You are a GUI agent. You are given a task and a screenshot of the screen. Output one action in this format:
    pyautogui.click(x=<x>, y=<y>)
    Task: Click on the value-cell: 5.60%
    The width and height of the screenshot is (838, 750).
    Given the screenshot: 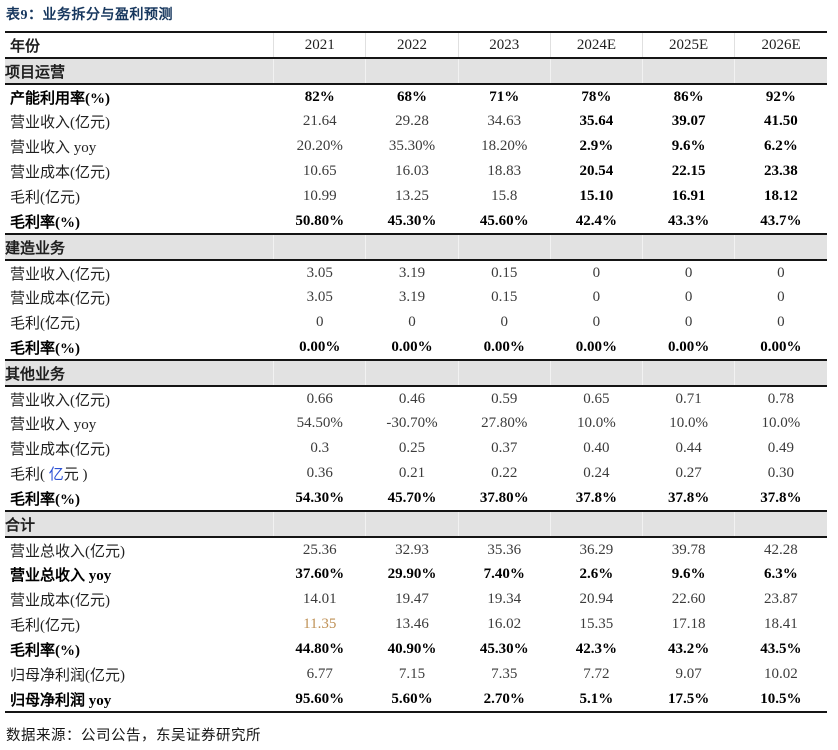 What is the action you would take?
    pyautogui.click(x=412, y=700)
    